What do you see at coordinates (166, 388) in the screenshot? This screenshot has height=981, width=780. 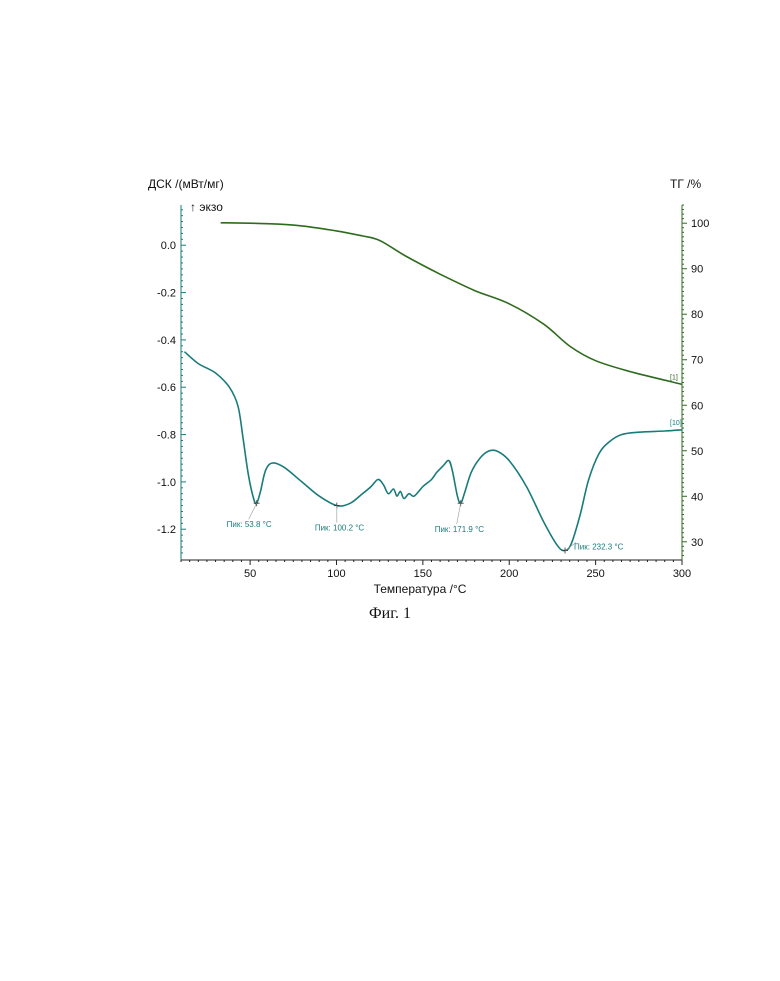 I see `y-left-tick-label: -0.6` at bounding box center [166, 388].